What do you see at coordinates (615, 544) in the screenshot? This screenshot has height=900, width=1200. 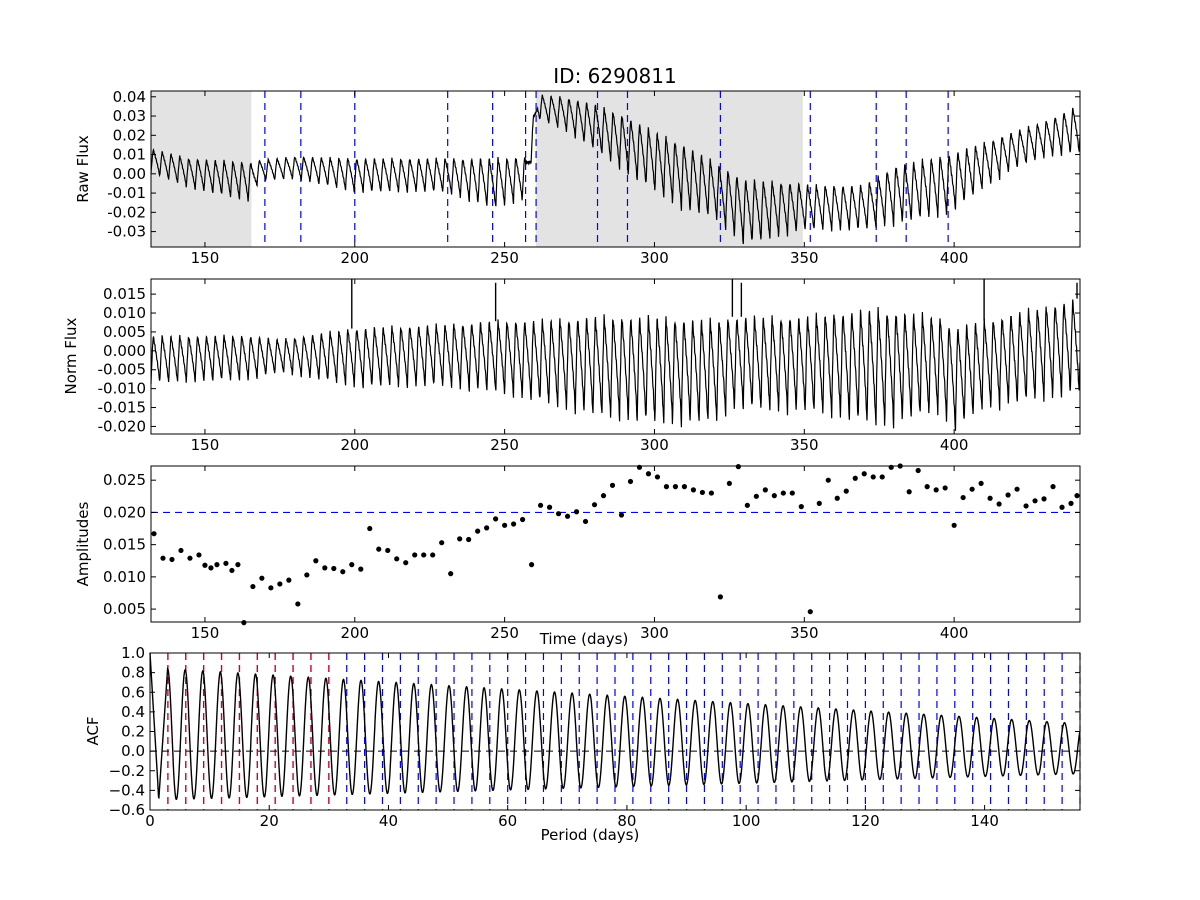 I see `amplitudes-plot-frame` at bounding box center [615, 544].